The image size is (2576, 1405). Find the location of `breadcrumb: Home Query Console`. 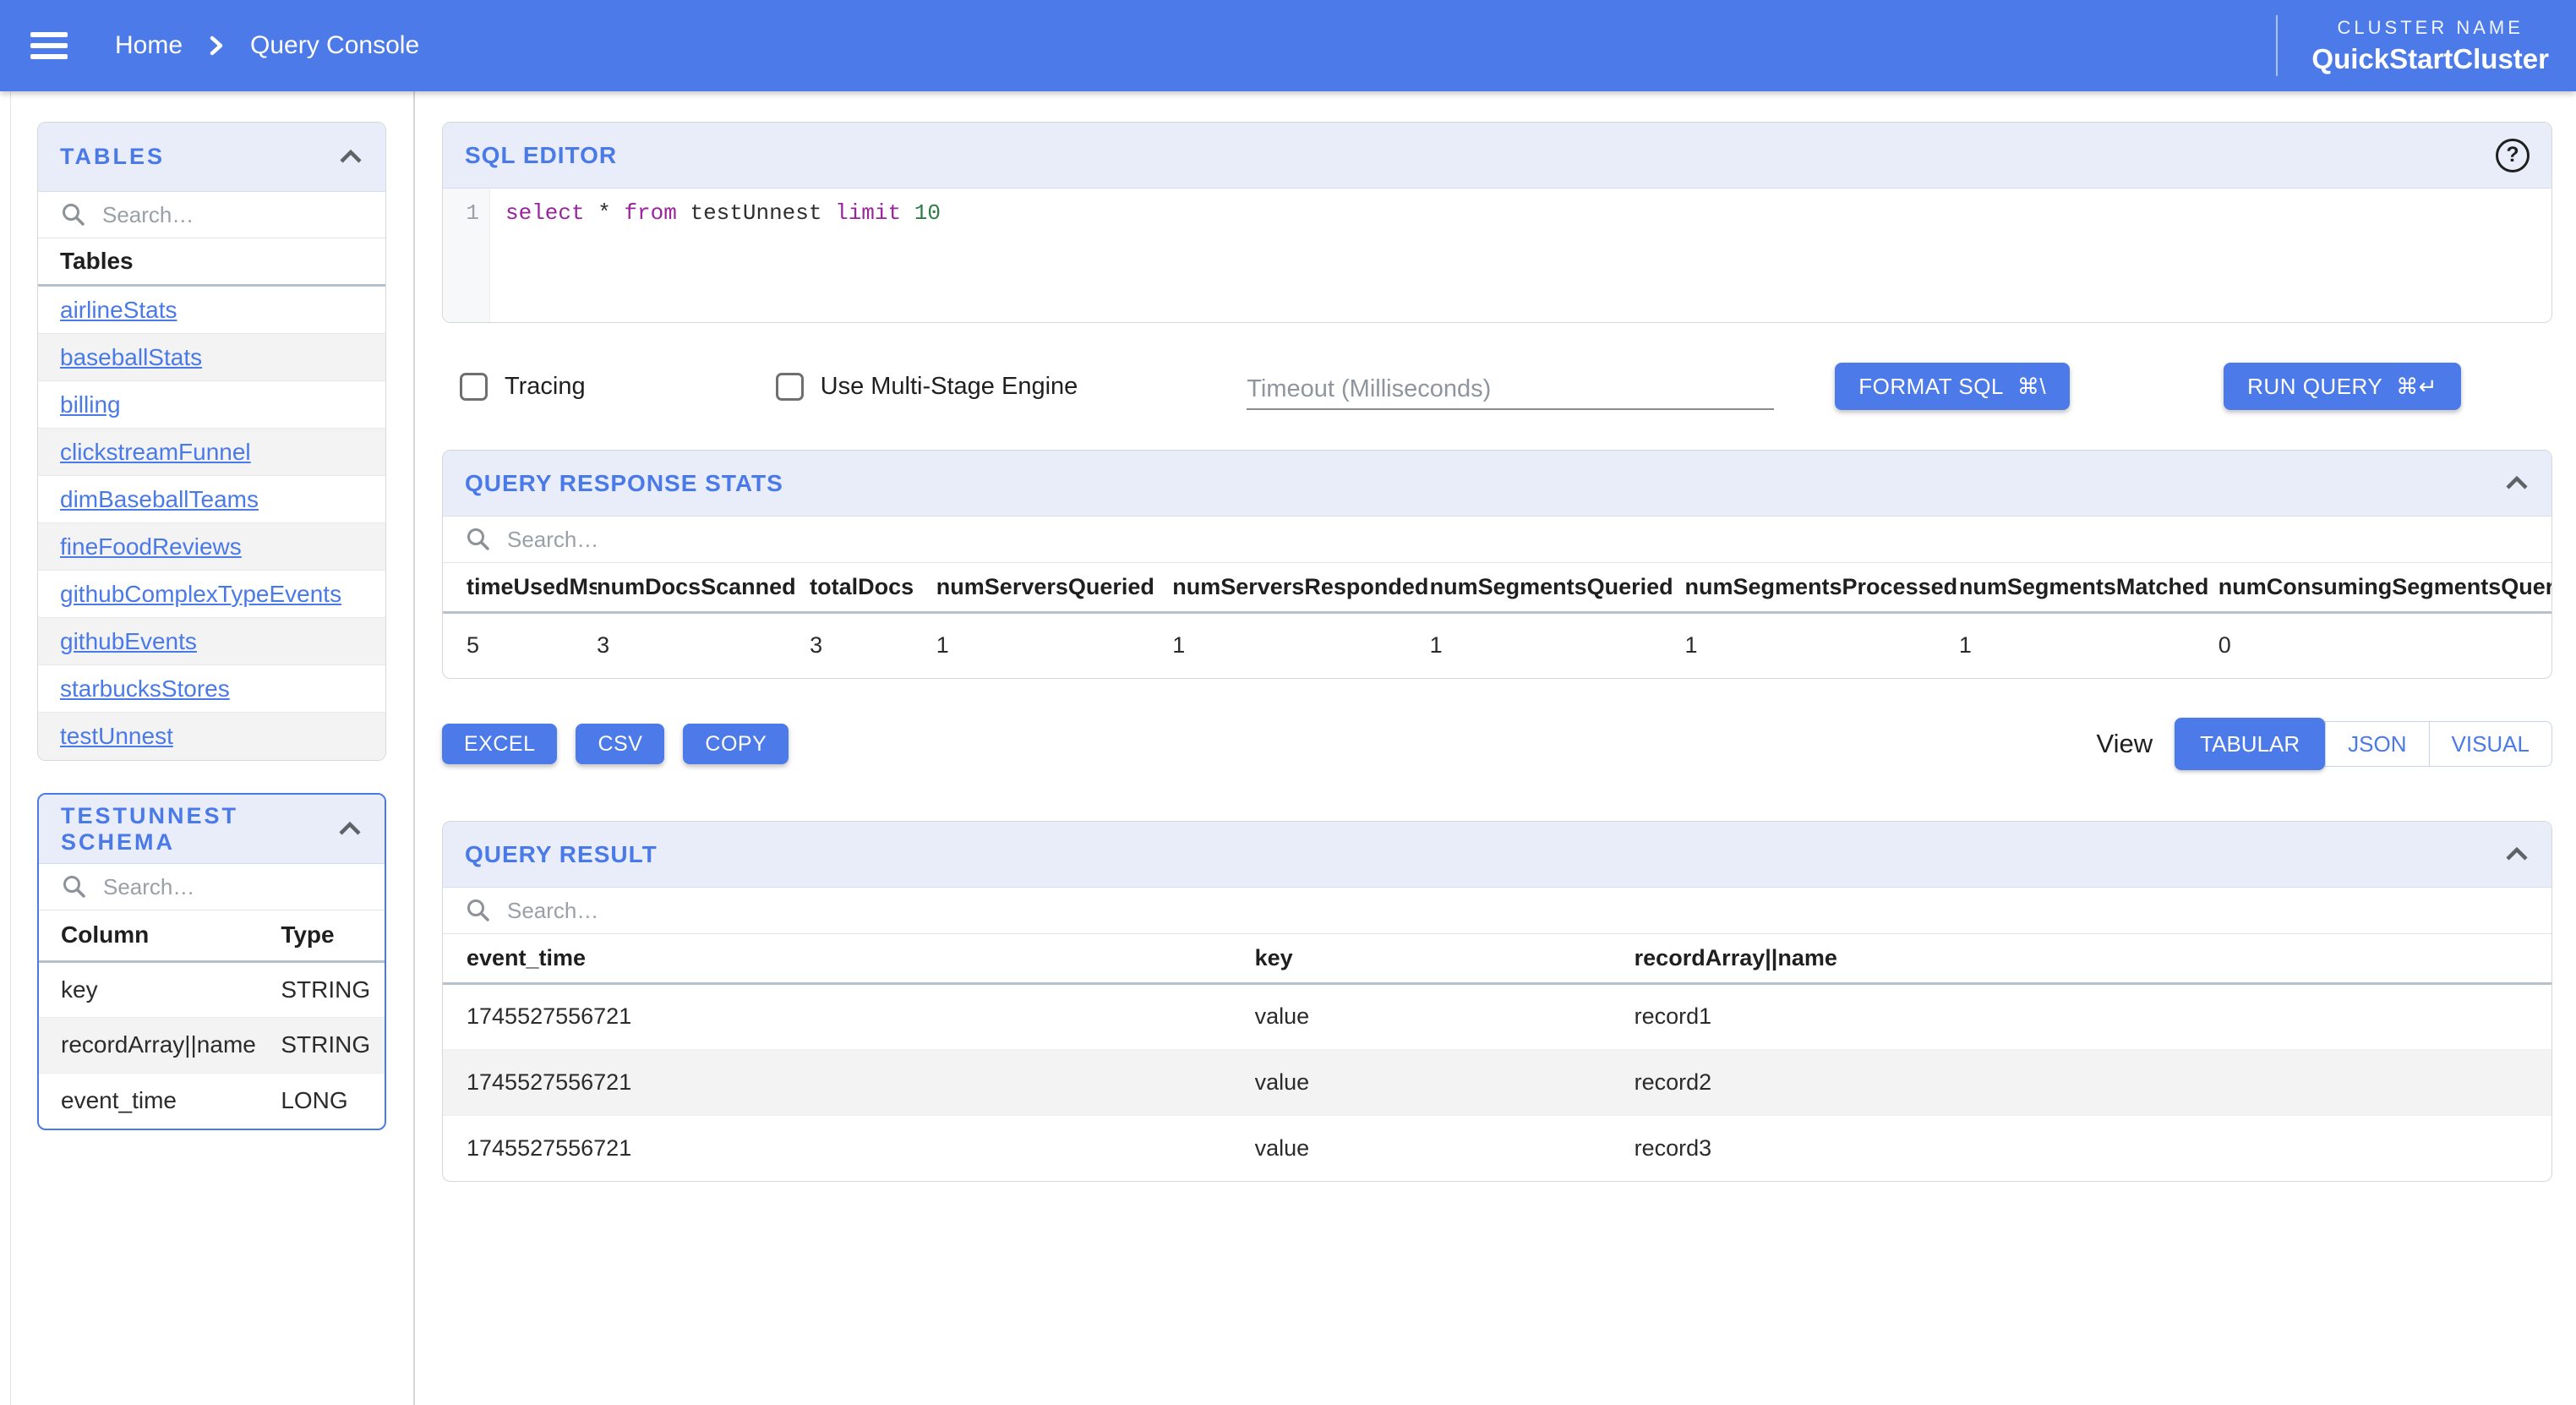

breadcrumb: Home Query Console is located at coordinates (267, 45).